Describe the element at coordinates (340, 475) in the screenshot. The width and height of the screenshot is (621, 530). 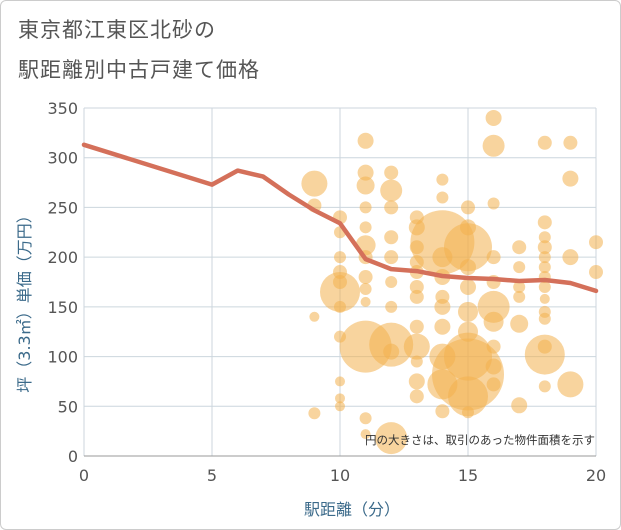
I see `x-tick-label: 10` at that location.